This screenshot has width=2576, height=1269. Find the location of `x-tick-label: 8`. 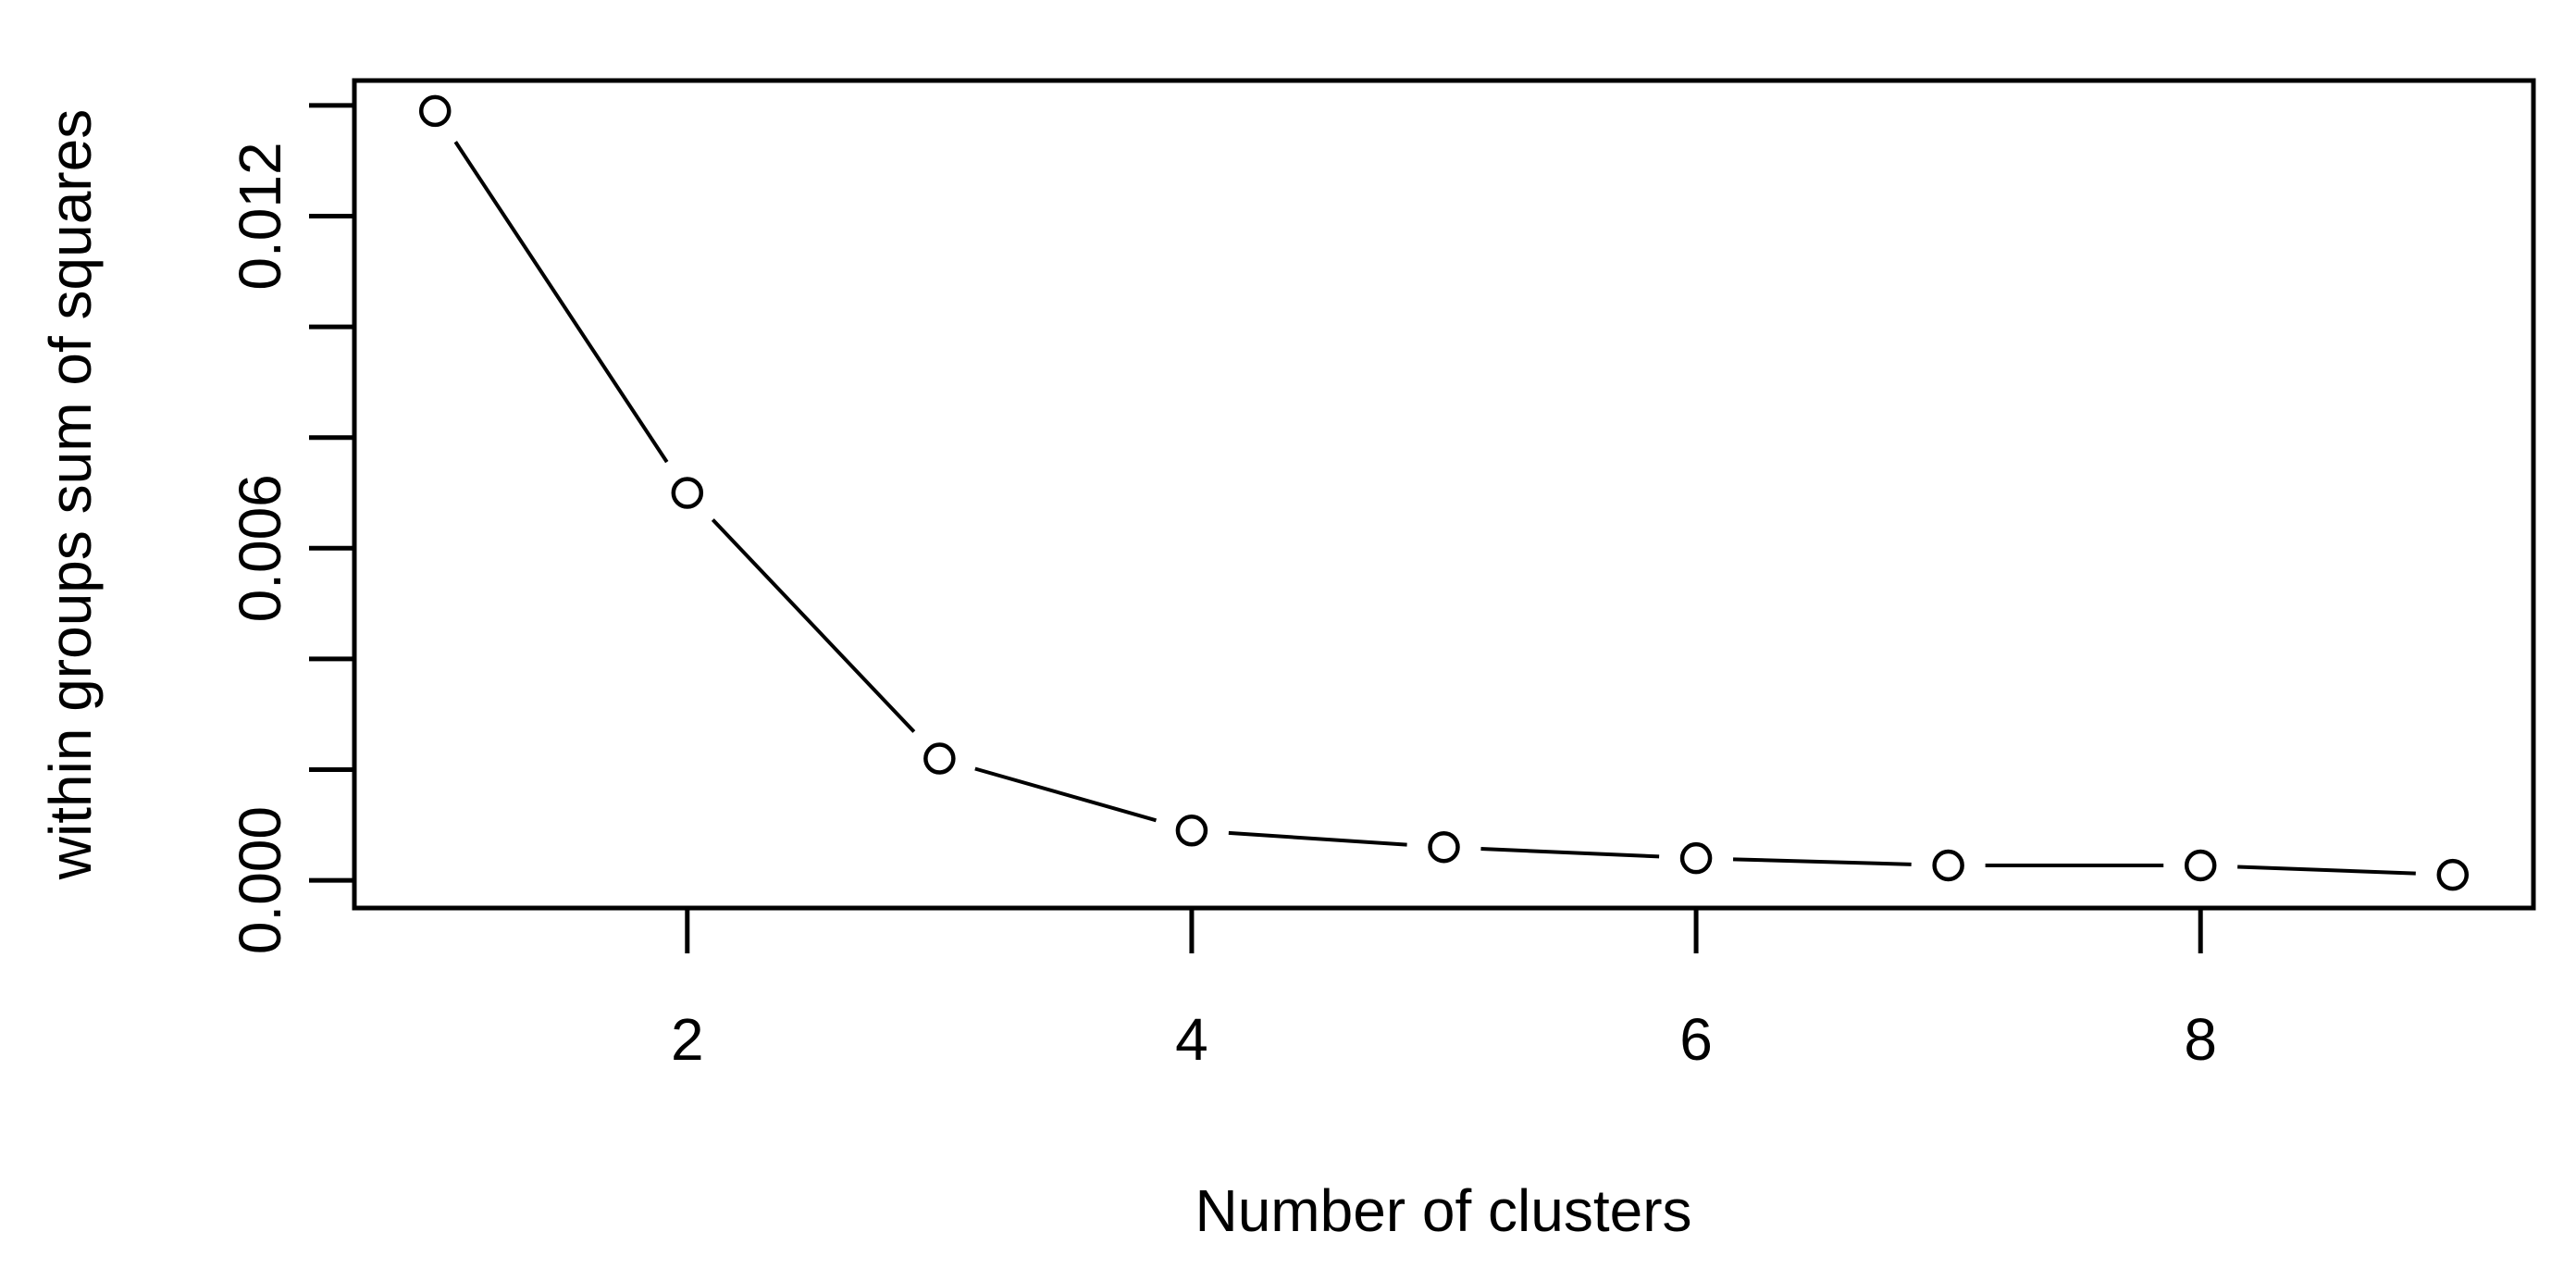

x-tick-label: 8 is located at coordinates (2200, 1039).